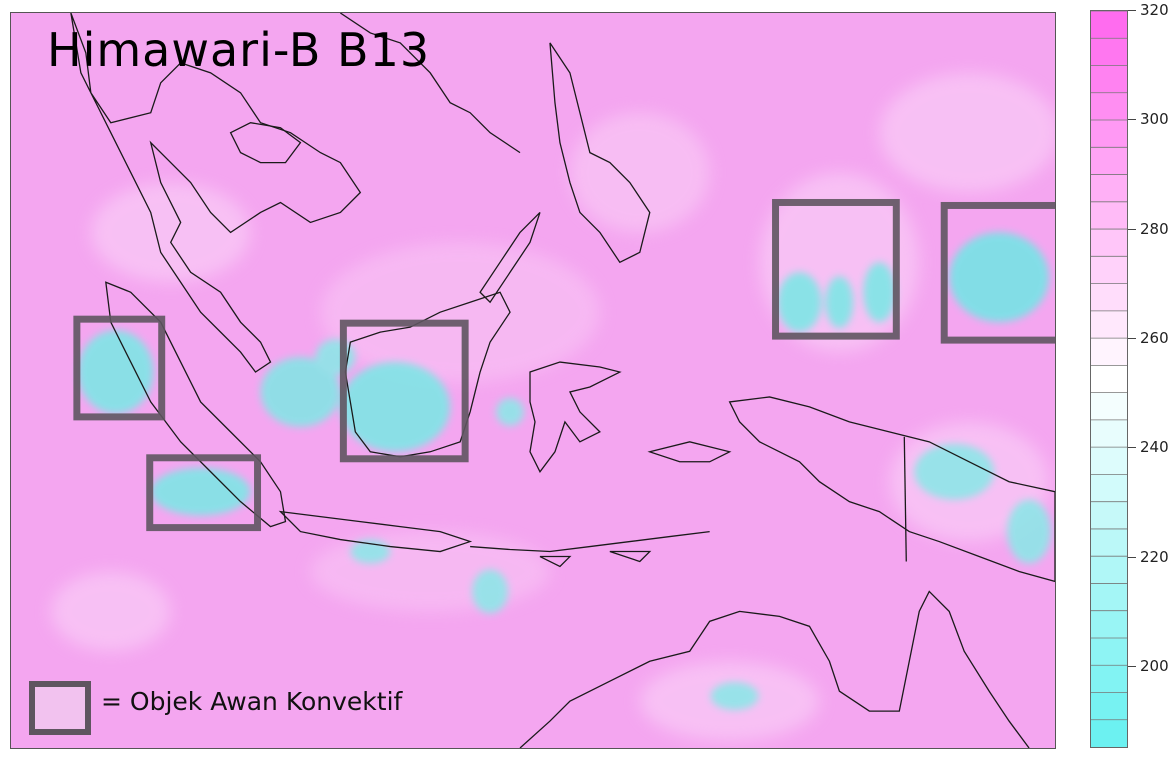 The height and width of the screenshot is (758, 1174). Describe the element at coordinates (1154, 338) in the screenshot. I see `colorbar-tick-label: 260` at that location.